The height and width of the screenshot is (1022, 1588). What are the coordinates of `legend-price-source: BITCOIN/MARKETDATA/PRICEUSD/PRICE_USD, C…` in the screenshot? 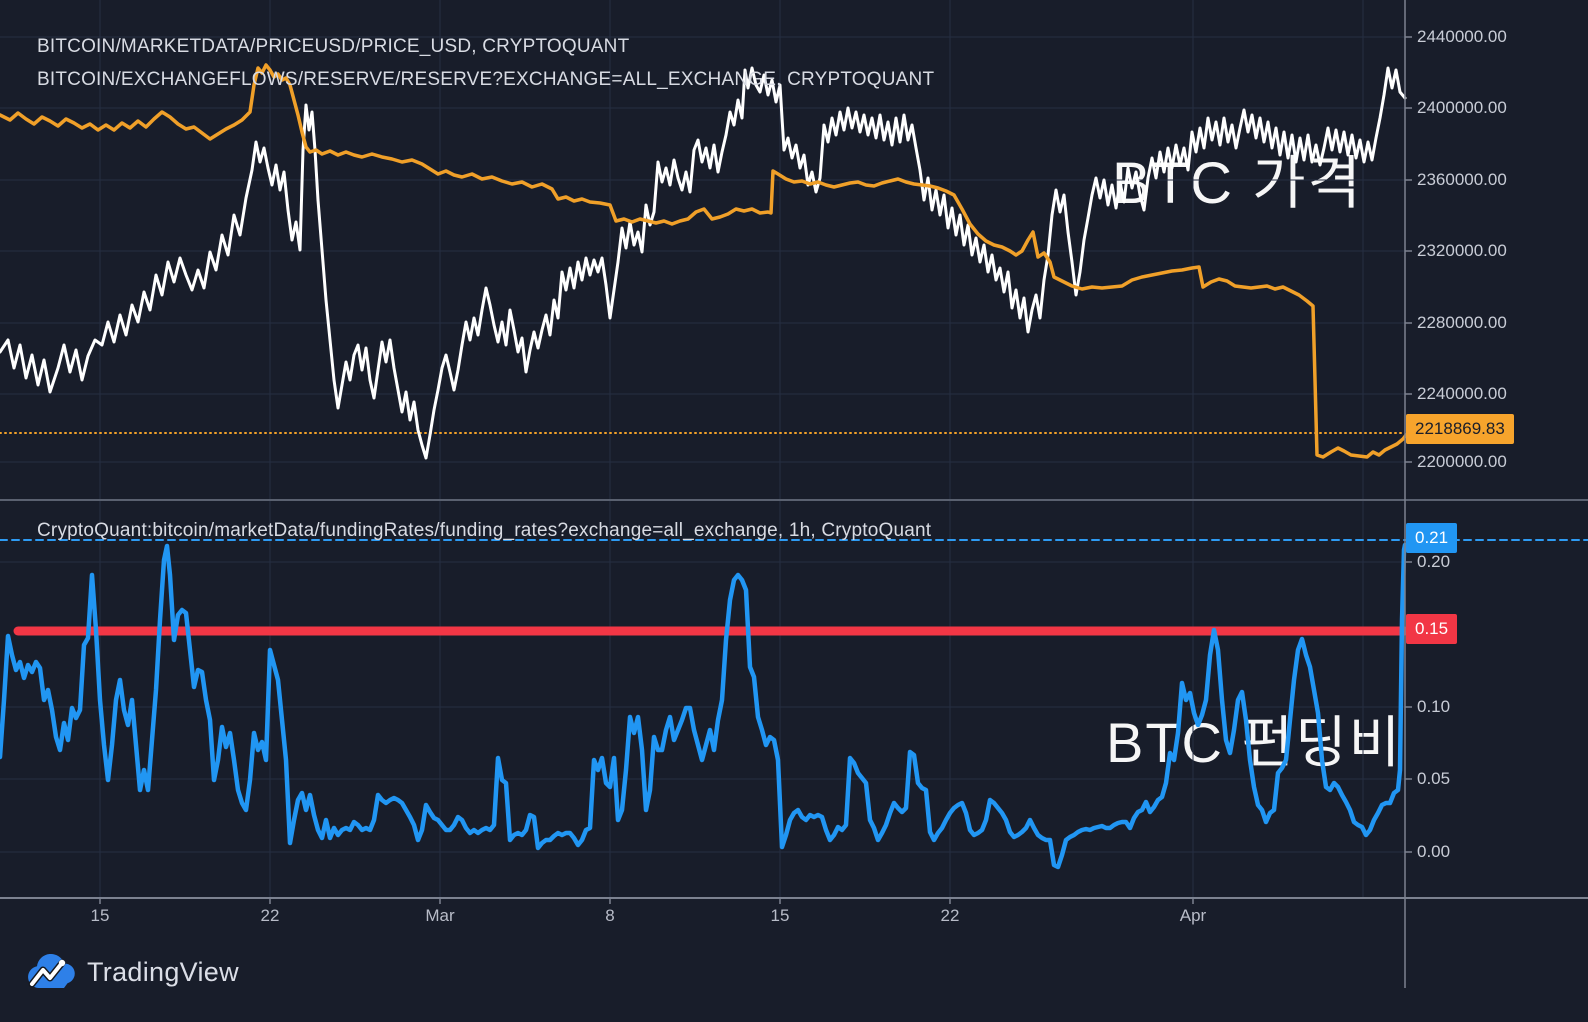 It's located at (333, 46).